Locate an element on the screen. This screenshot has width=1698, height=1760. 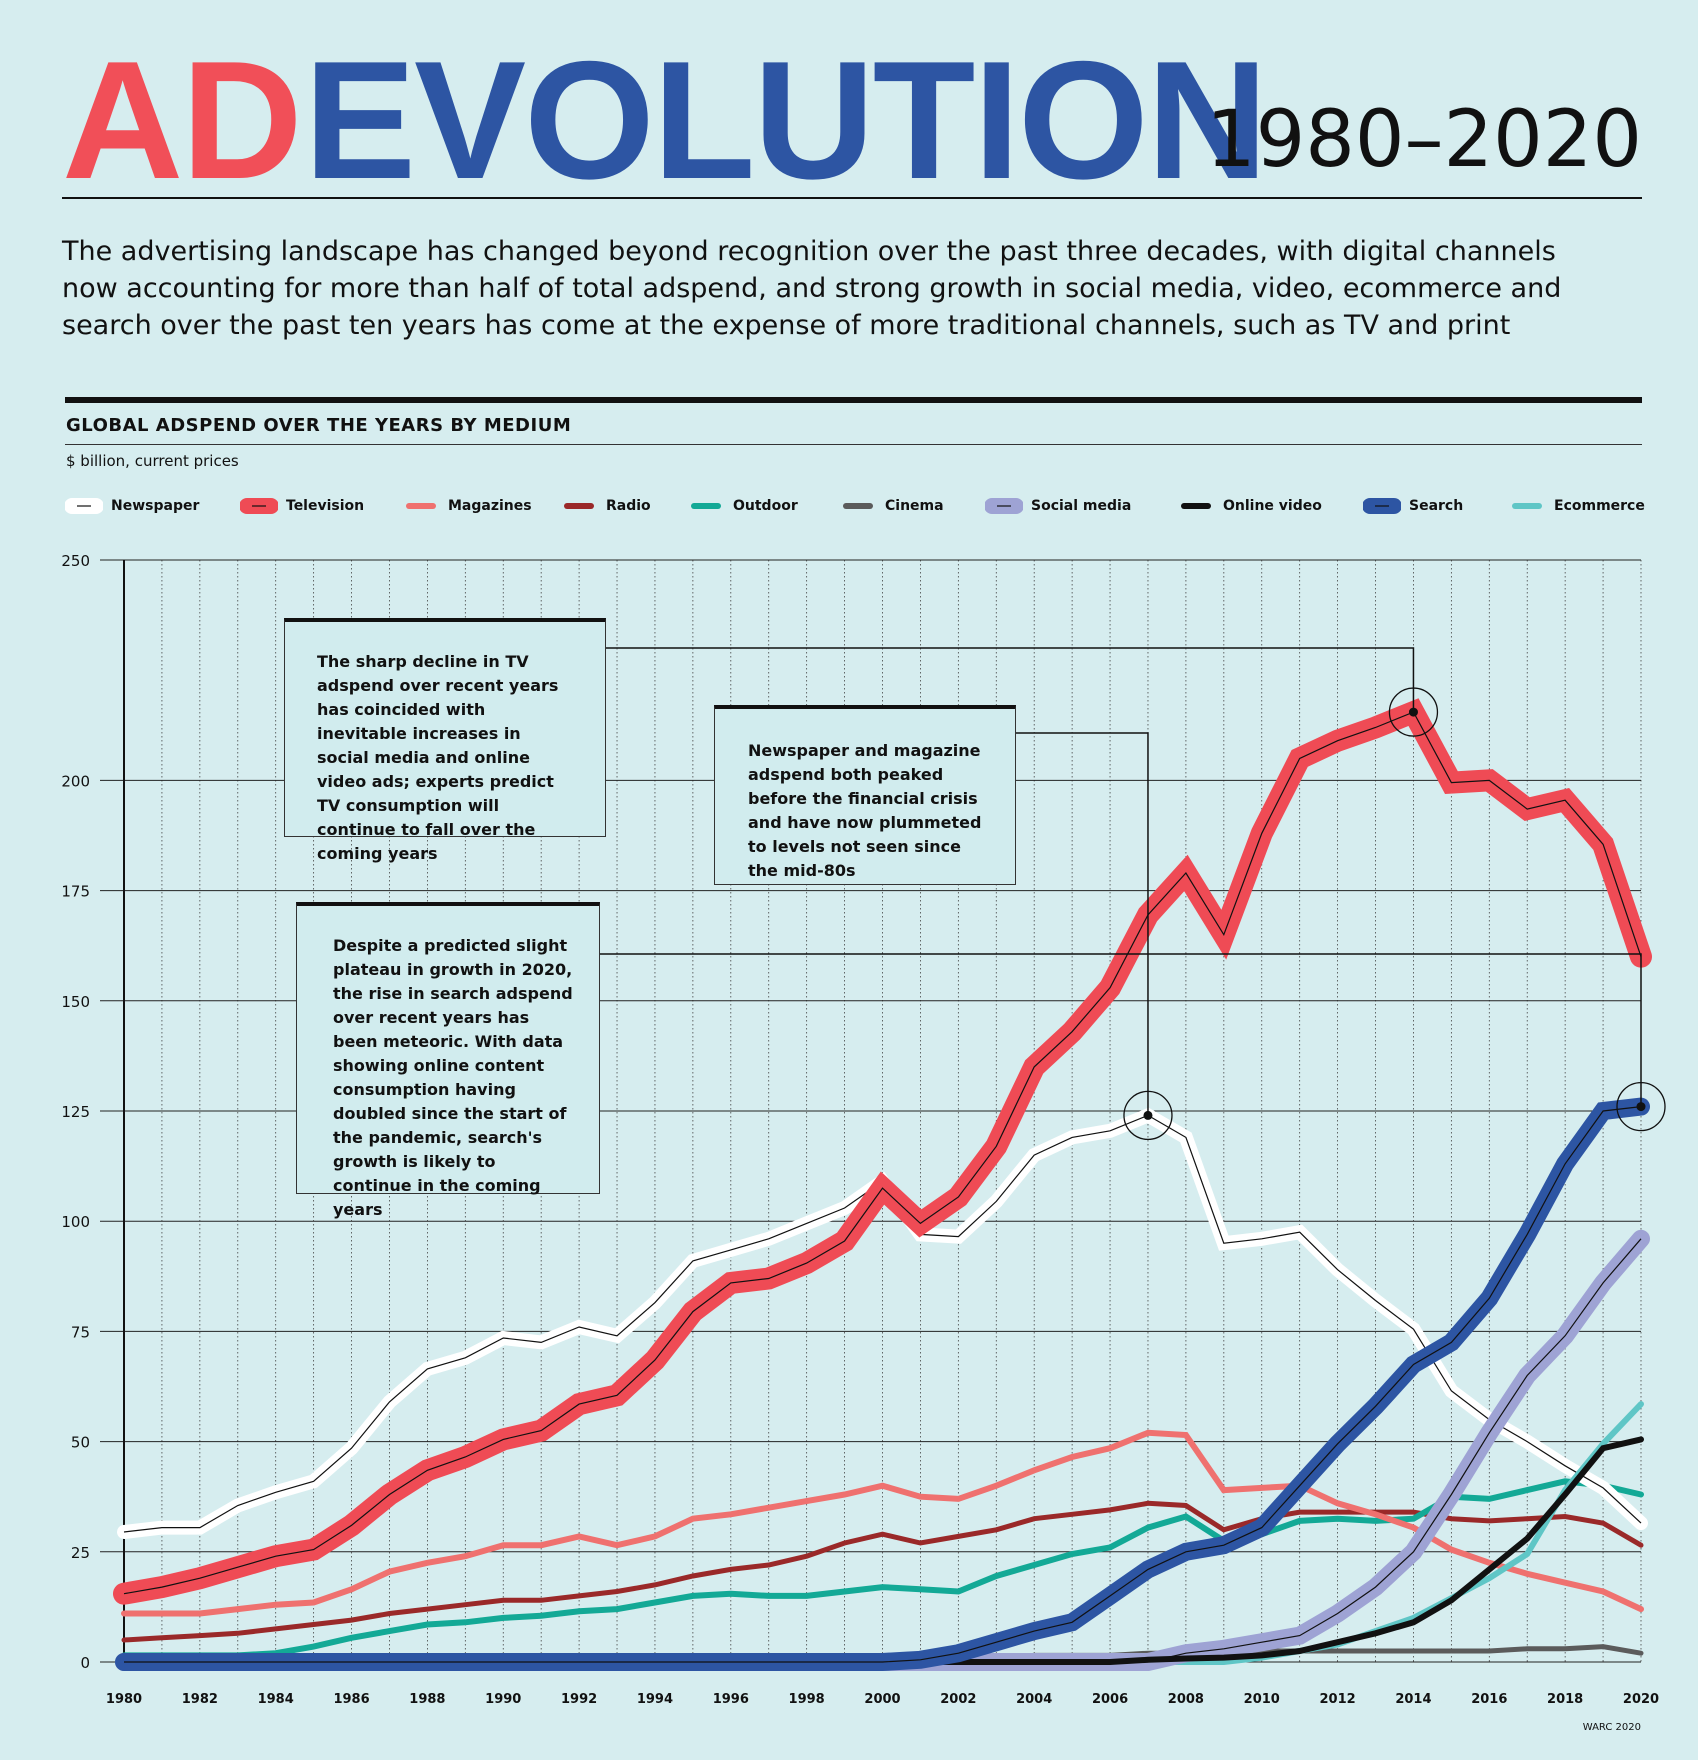
highlight-ring-tv is located at coordinates (1413, 712).